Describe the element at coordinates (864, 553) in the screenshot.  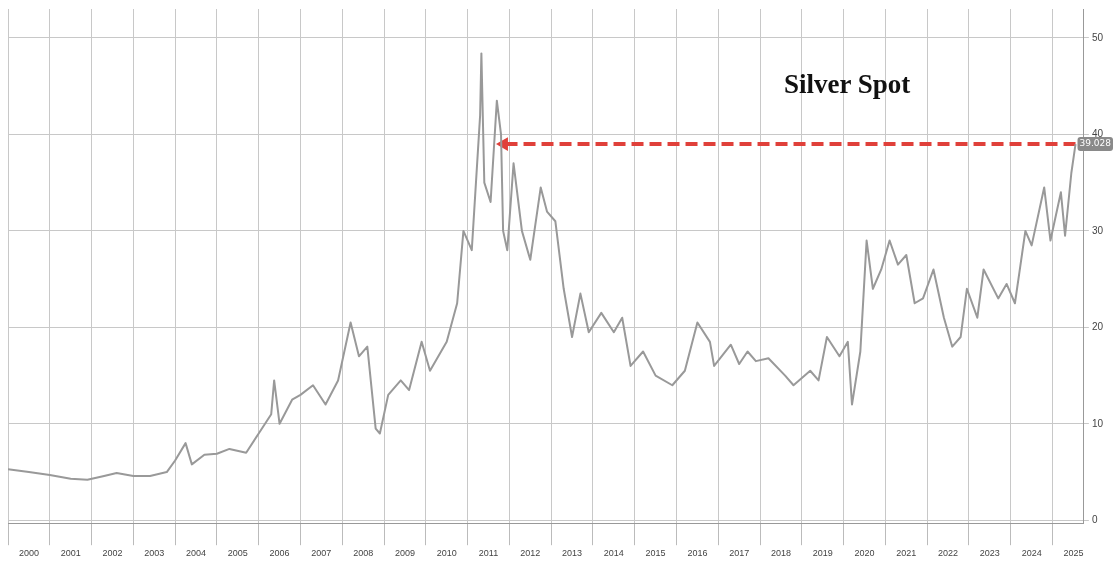
I see `x-tick-label: 2020` at that location.